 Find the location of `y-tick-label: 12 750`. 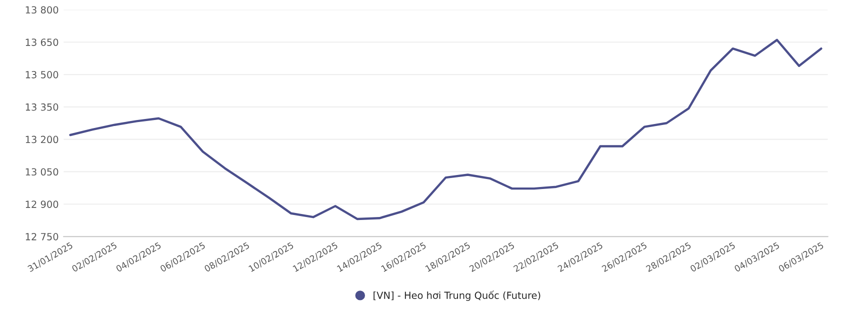

y-tick-label: 12 750 is located at coordinates (42, 236).